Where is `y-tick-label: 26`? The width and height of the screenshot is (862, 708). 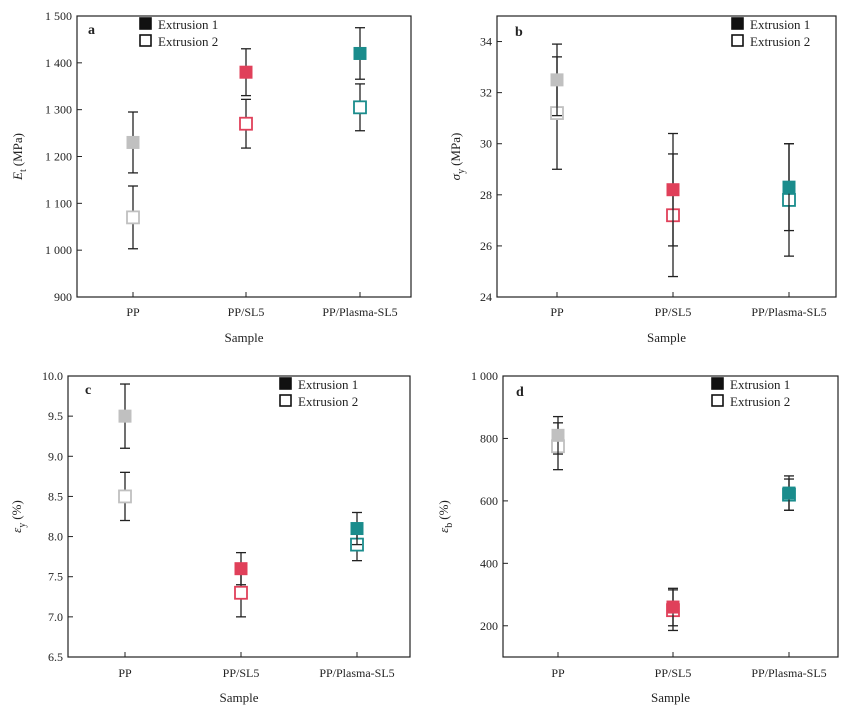 y-tick-label: 26 is located at coordinates (486, 246).